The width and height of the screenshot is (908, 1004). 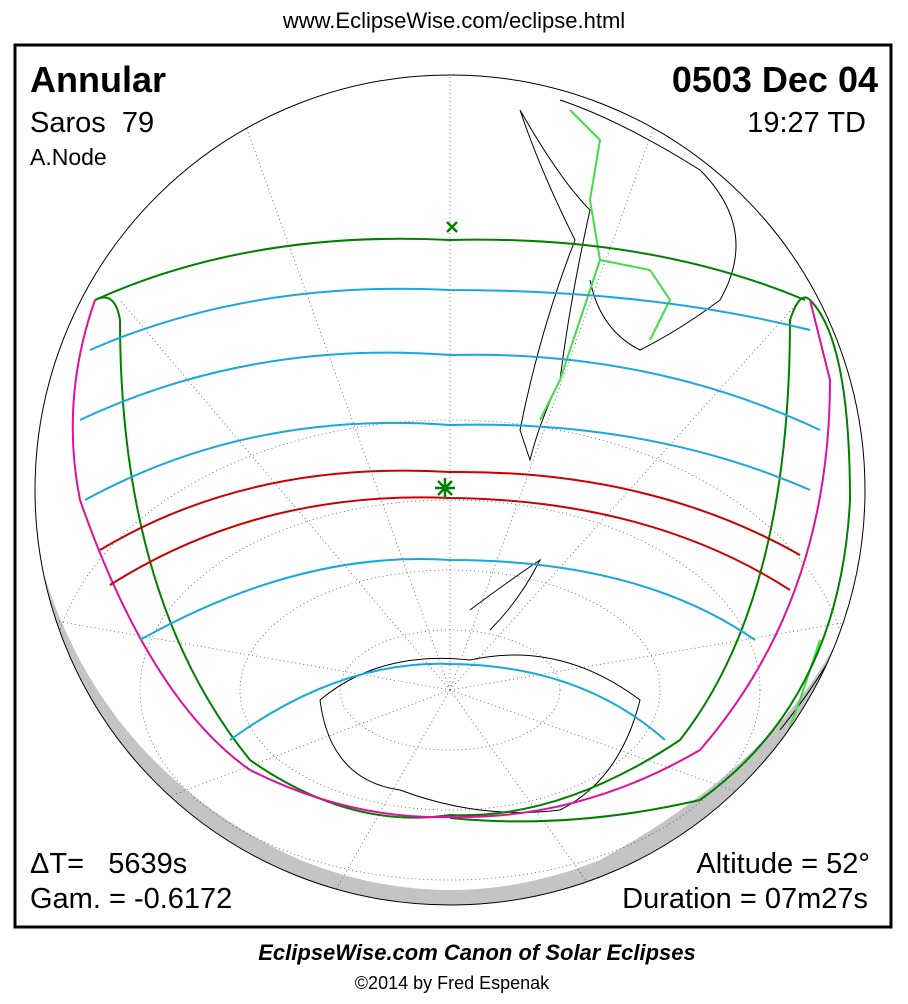 What do you see at coordinates (98, 79) in the screenshot?
I see `eclipse-type: Annular` at bounding box center [98, 79].